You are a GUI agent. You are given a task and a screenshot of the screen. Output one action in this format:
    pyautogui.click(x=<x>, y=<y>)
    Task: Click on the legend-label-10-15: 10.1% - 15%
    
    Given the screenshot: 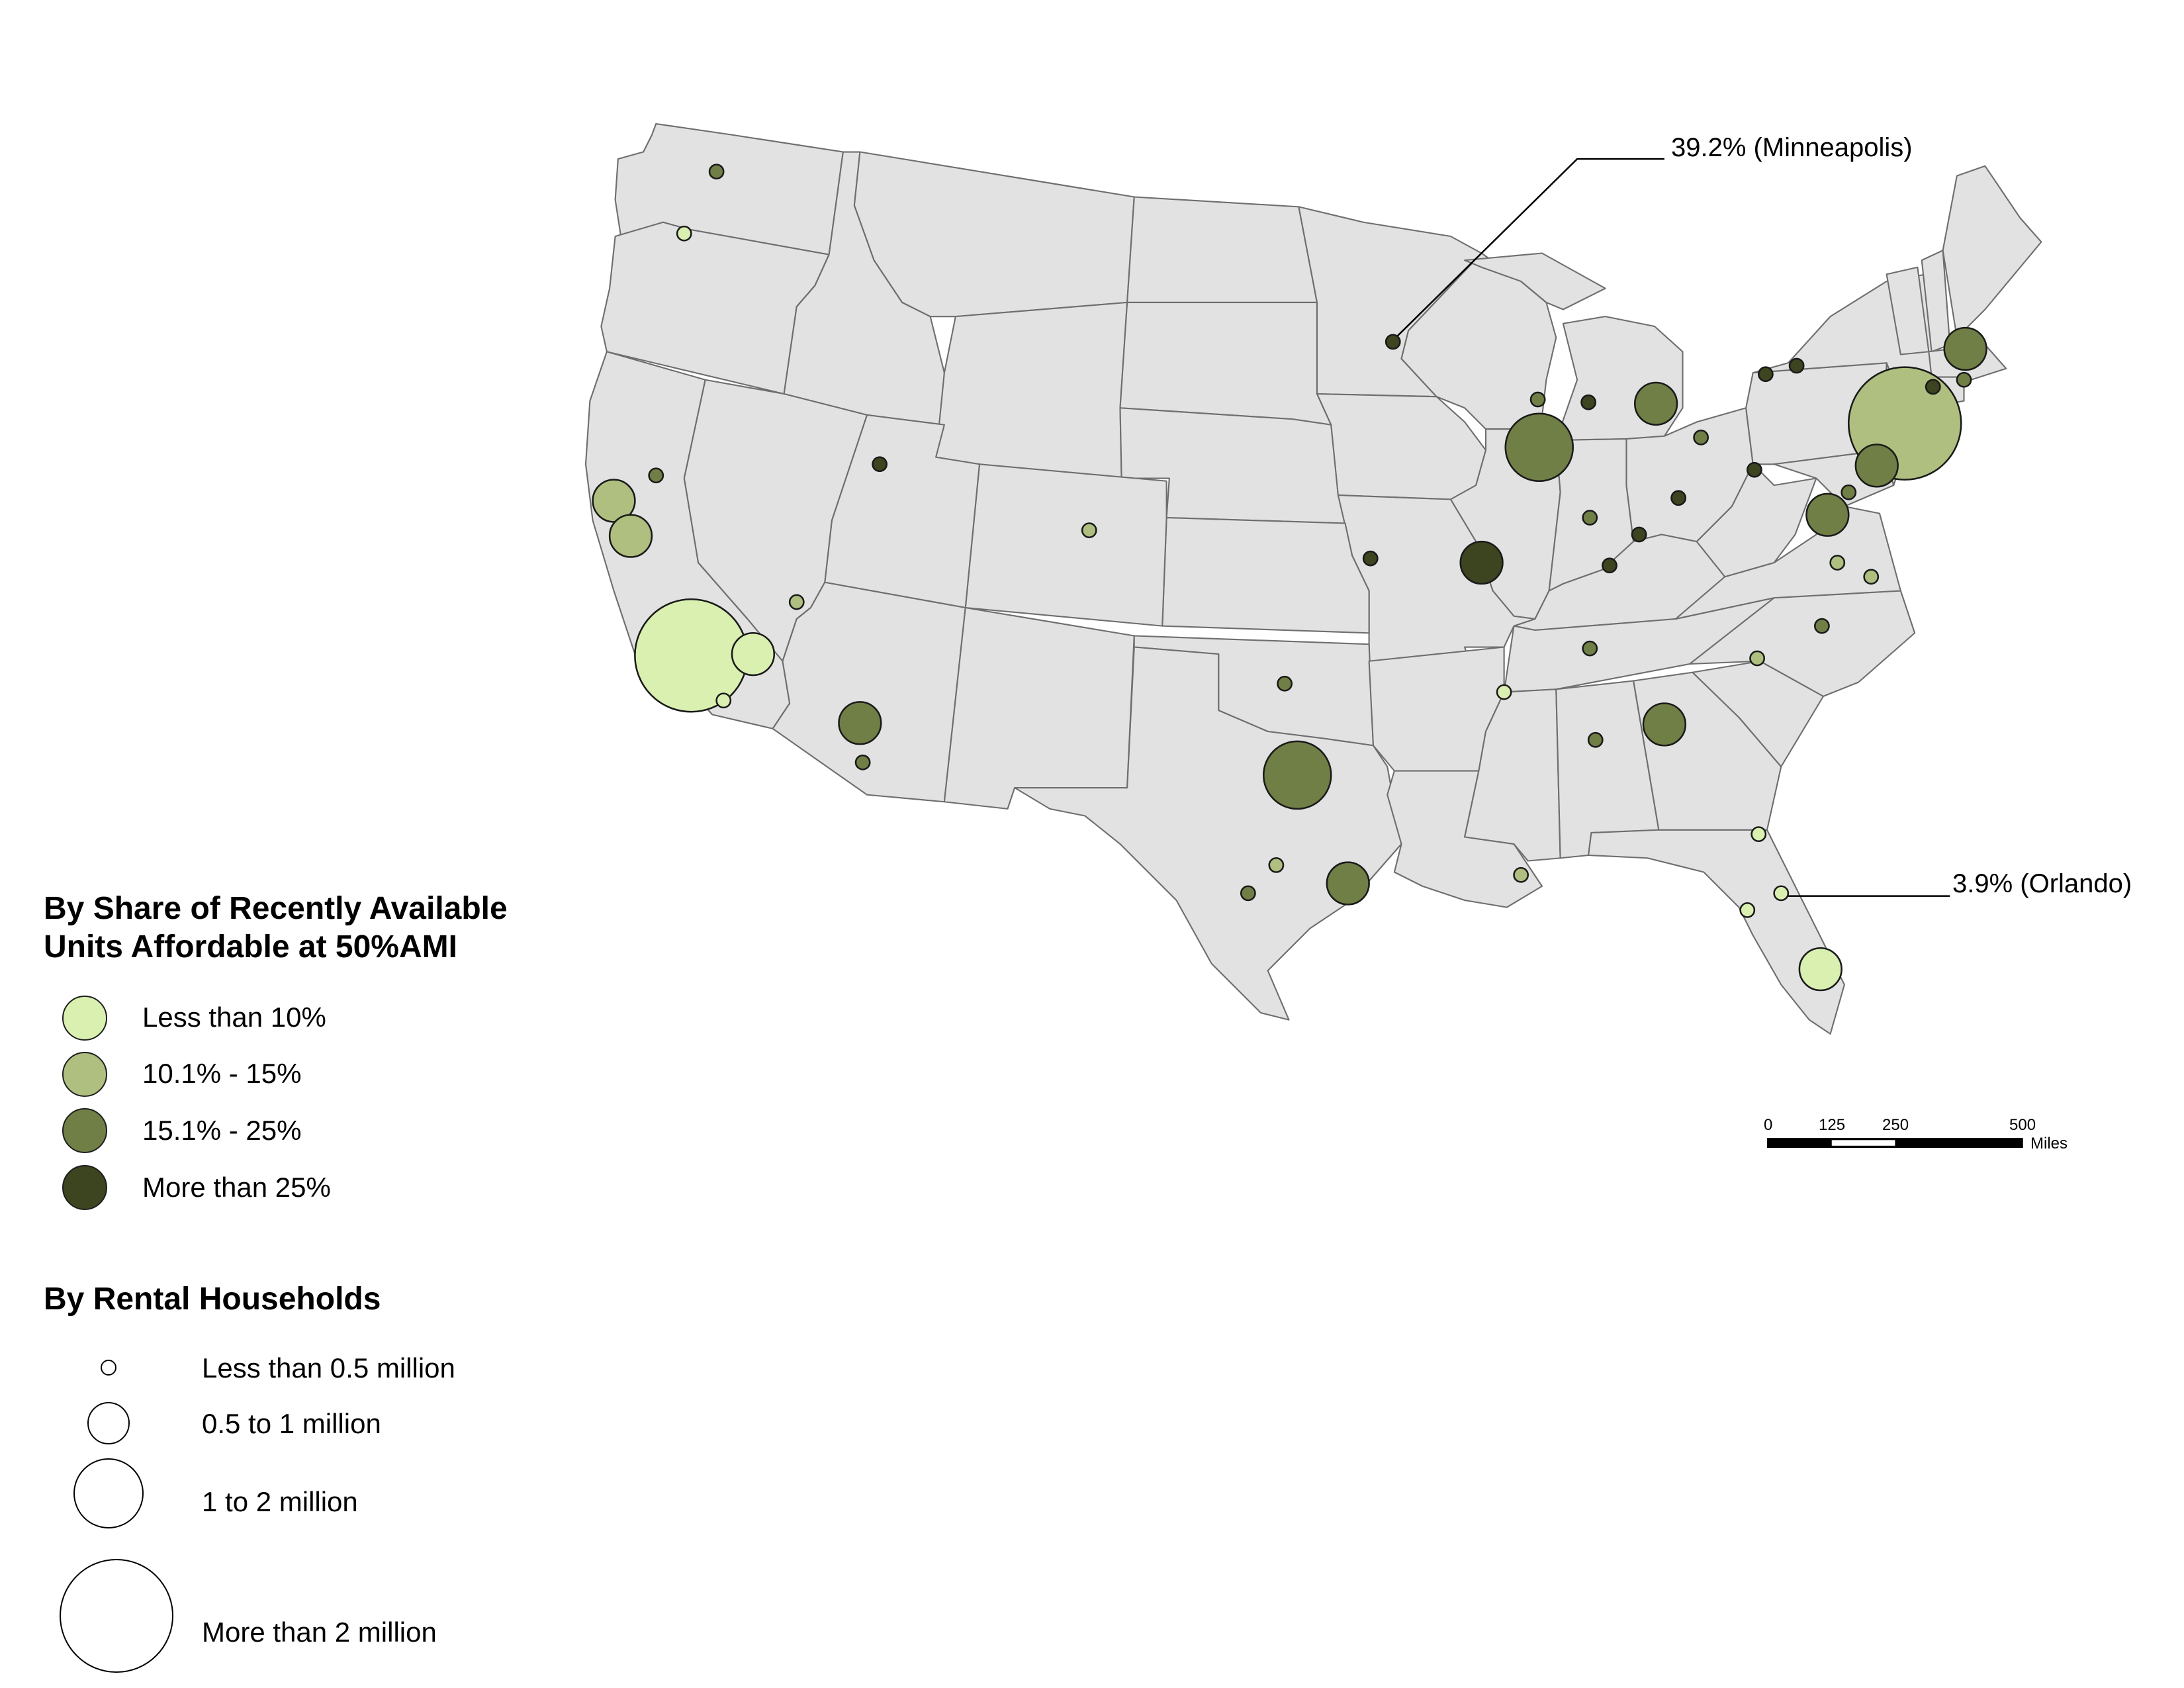 What is the action you would take?
    pyautogui.click(x=222, y=1073)
    